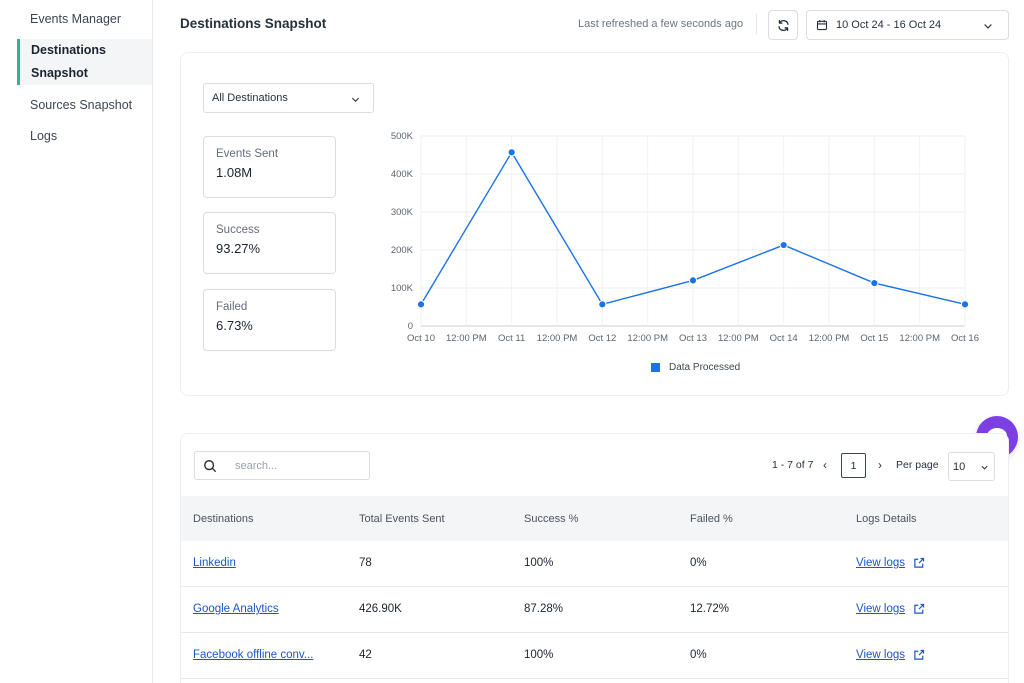 Image resolution: width=1024 pixels, height=683 pixels. What do you see at coordinates (917, 465) in the screenshot?
I see `per-page-label: Per page` at bounding box center [917, 465].